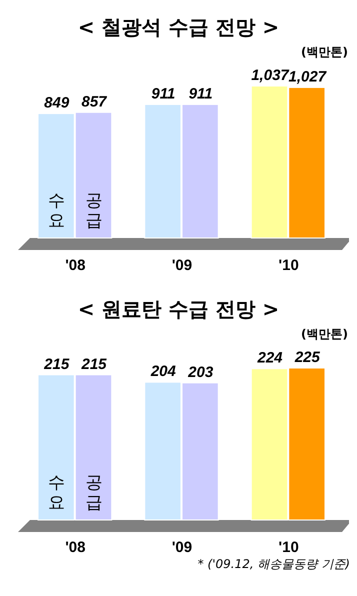 The height and width of the screenshot is (596, 357). What do you see at coordinates (179, 309) in the screenshot?
I see `chart-title: < 원료탄 수급 전망 >` at bounding box center [179, 309].